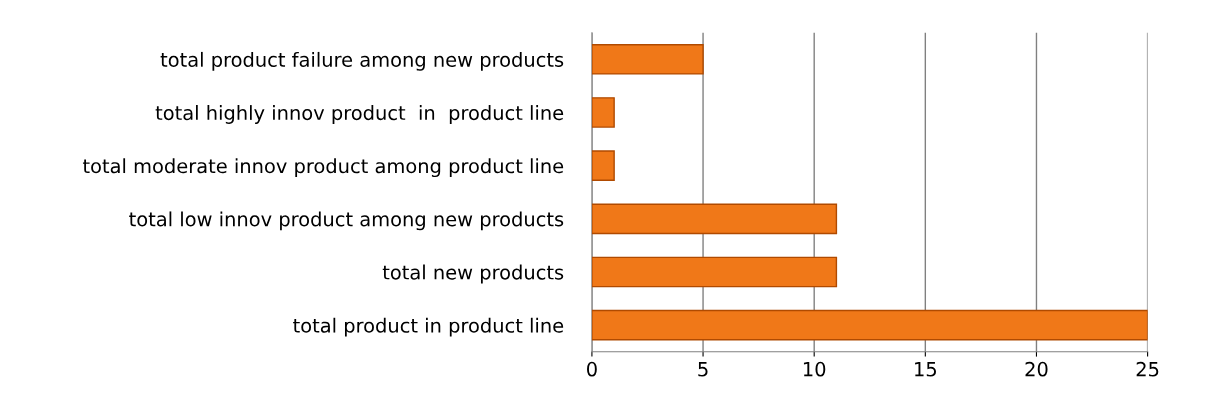  Describe the element at coordinates (362, 61) in the screenshot. I see `y-tick-label: total product failure among new products` at that location.